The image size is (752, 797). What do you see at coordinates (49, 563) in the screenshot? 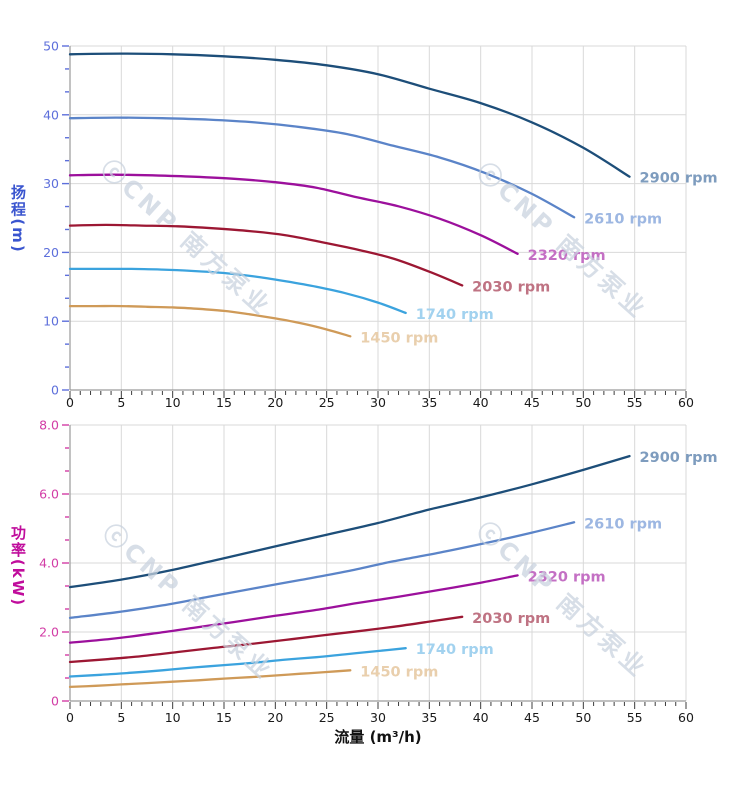
I see `y-tick-label: 4.0` at bounding box center [49, 563].